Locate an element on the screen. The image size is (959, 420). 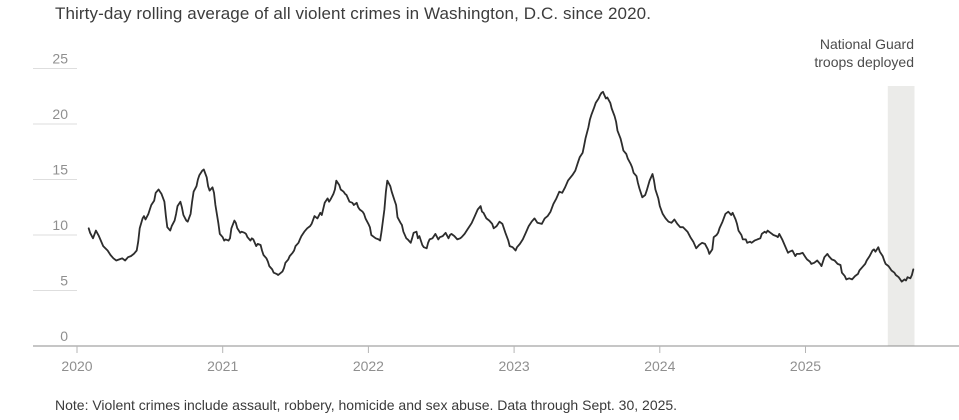
x-tick-label: 2021 is located at coordinates (222, 366).